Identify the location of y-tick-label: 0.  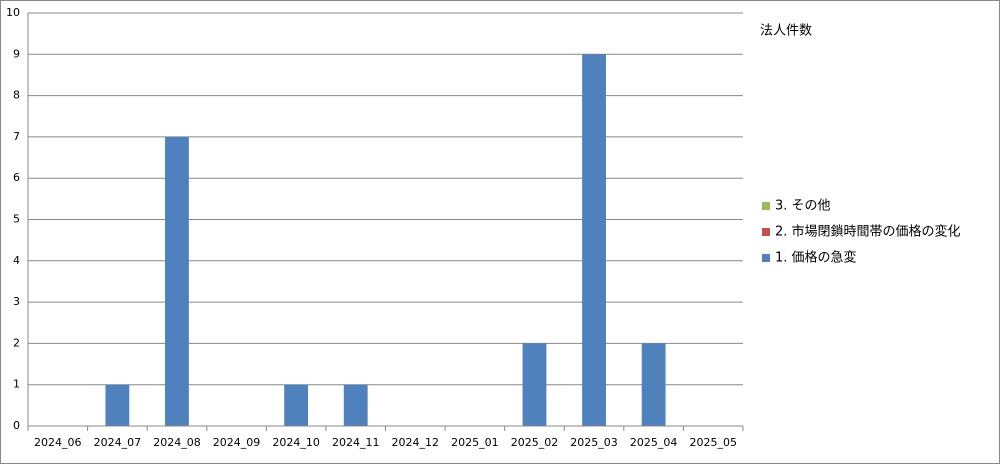
(16, 425).